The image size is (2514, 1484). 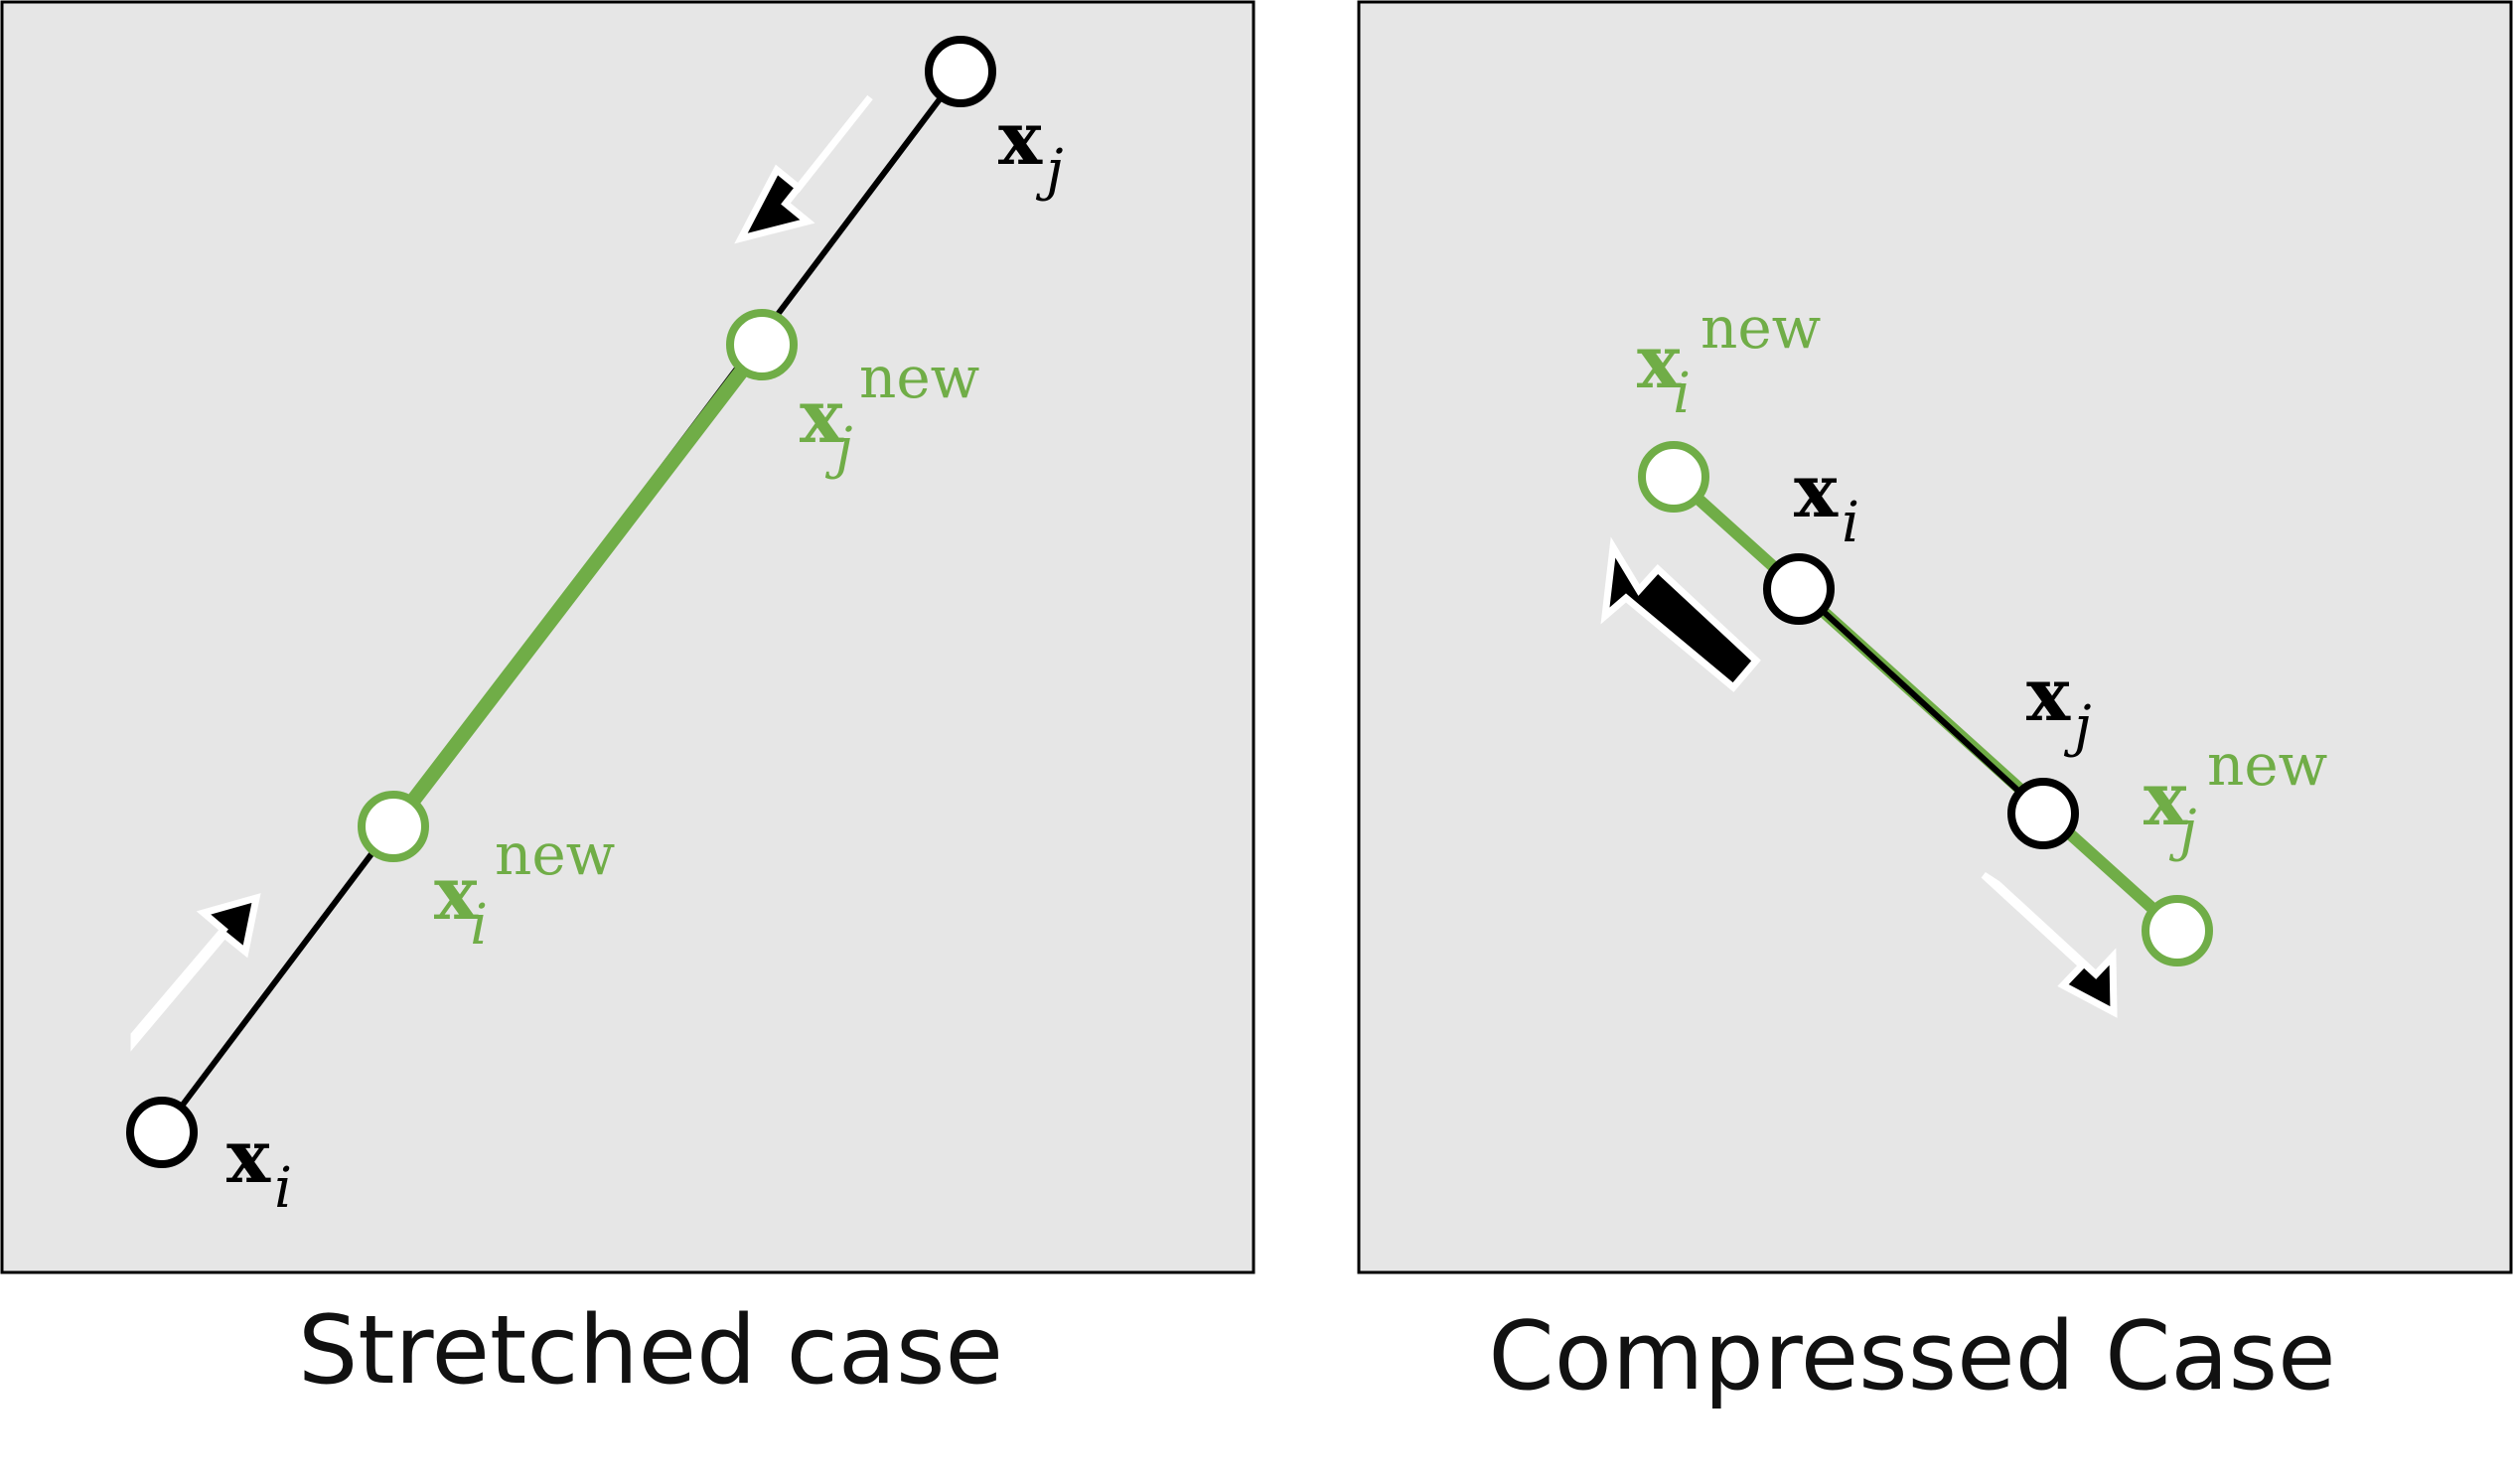 What do you see at coordinates (1921, 701) in the screenshot?
I see `compressed-original-edge` at bounding box center [1921, 701].